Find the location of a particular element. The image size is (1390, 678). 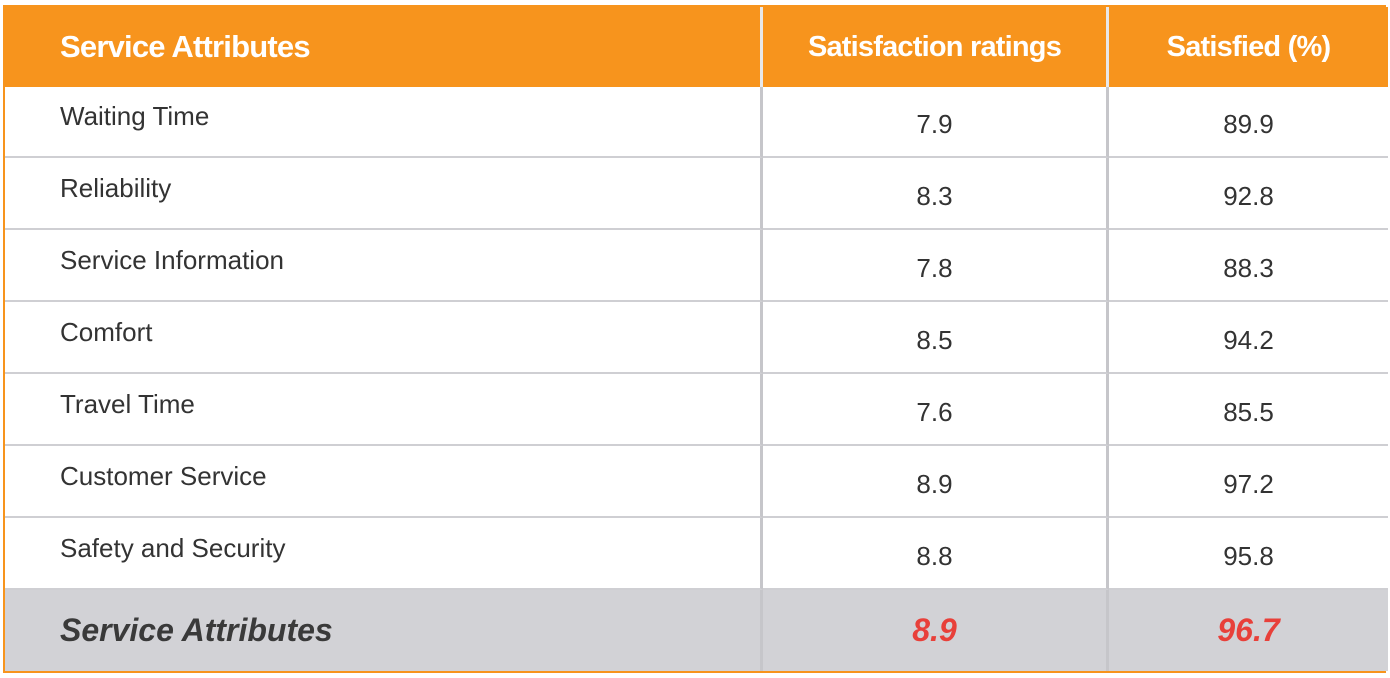

row-satisfied: 85.5 is located at coordinates (1248, 410).